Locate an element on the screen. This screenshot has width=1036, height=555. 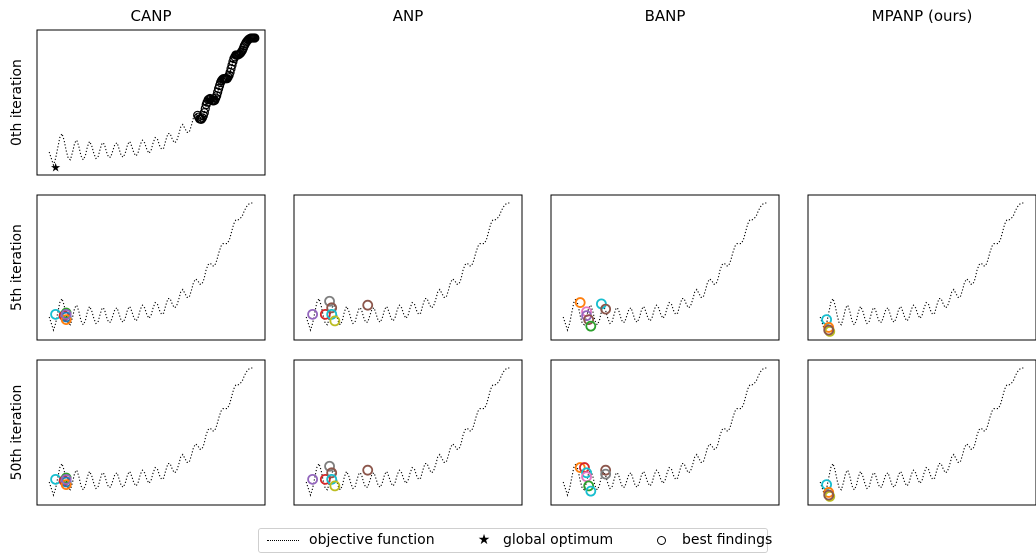
dotted-line-icon is located at coordinates (283, 540).